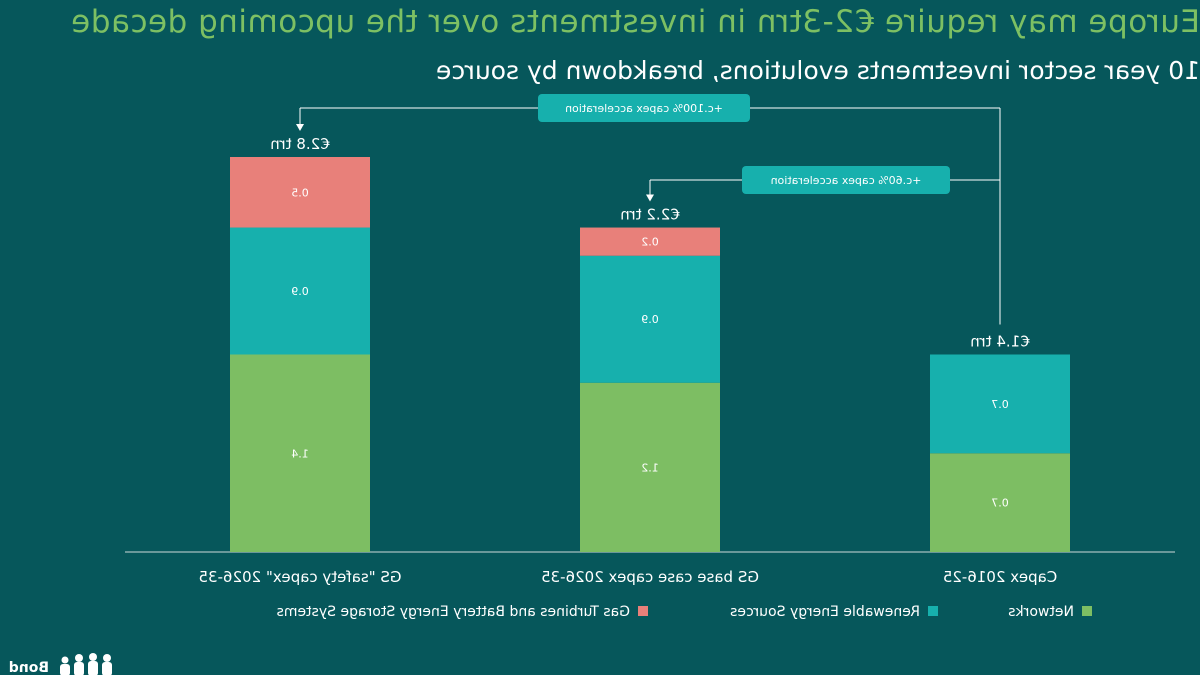 The image size is (1200, 675). What do you see at coordinates (649, 215) in the screenshot?
I see `total-label-2: €2.2 trn` at bounding box center [649, 215].